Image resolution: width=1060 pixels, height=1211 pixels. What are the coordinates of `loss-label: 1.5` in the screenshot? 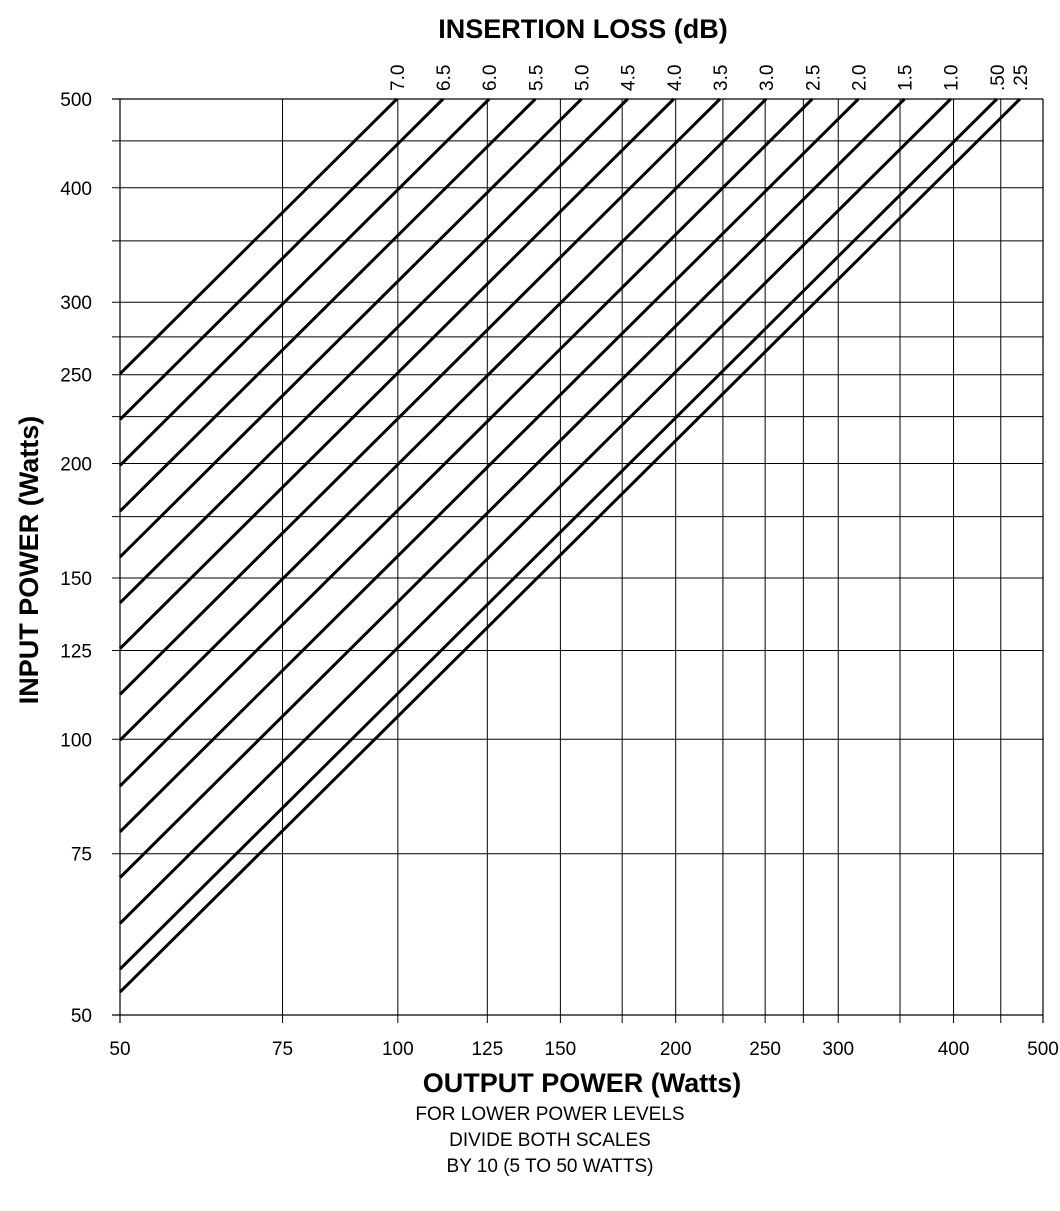 It's located at (906, 78).